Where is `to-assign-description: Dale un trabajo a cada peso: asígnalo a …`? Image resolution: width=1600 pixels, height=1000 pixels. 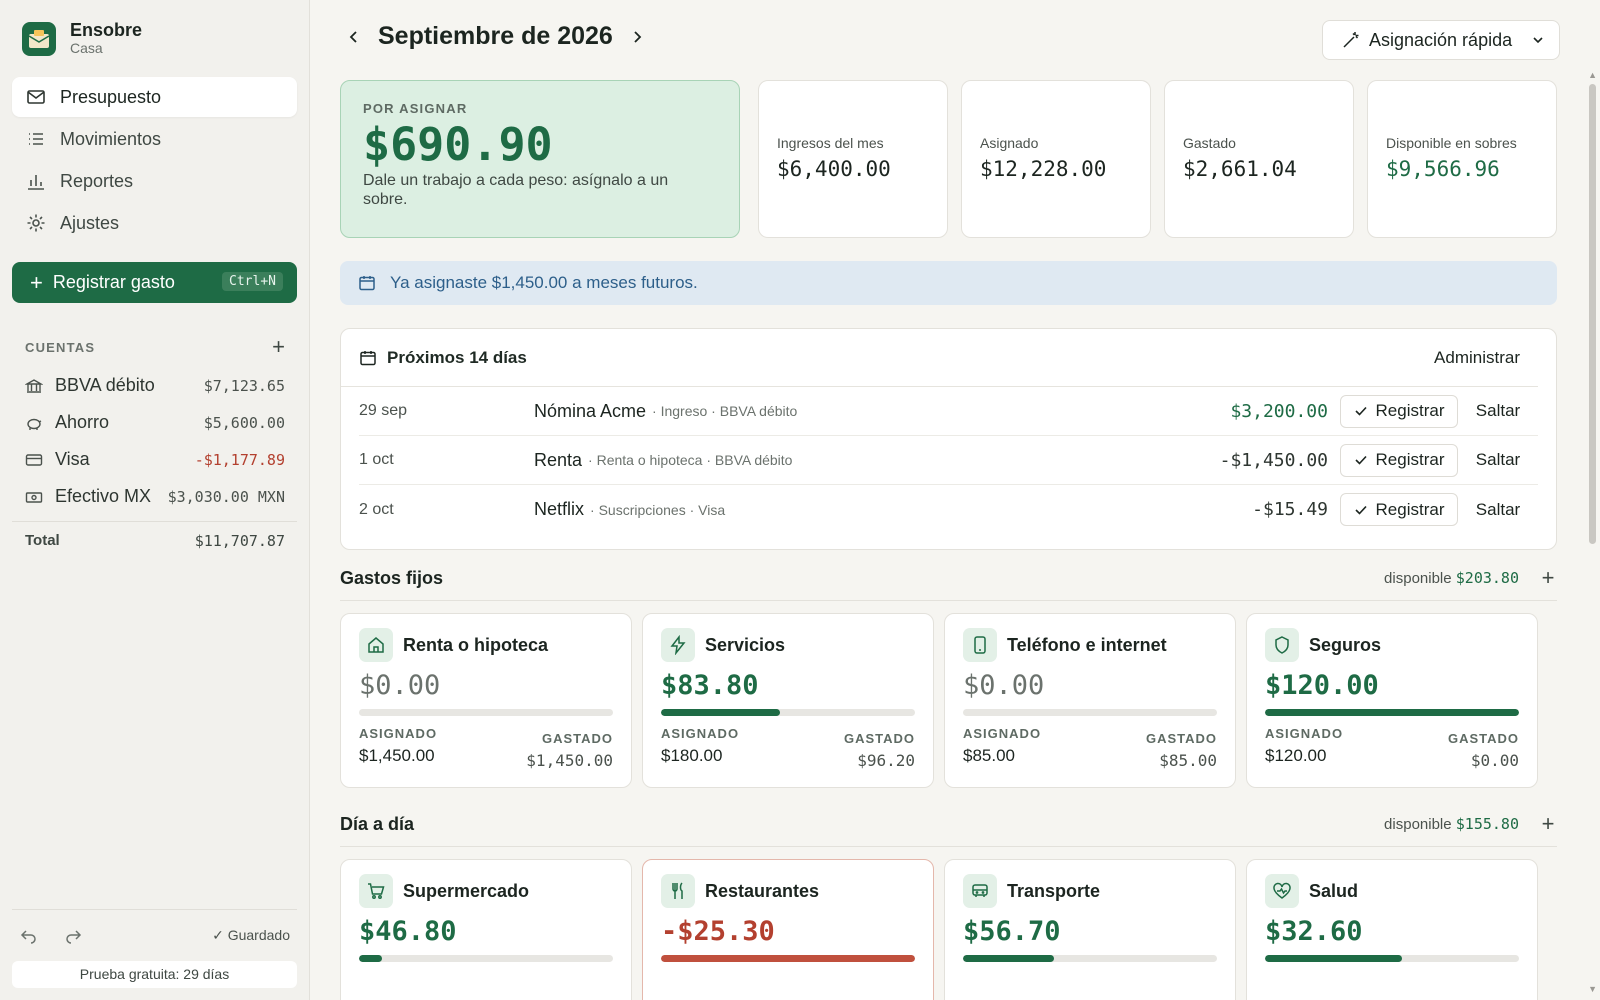
to-assign-description: Dale un trabajo a cada peso: asígnalo a … is located at coordinates (516, 190).